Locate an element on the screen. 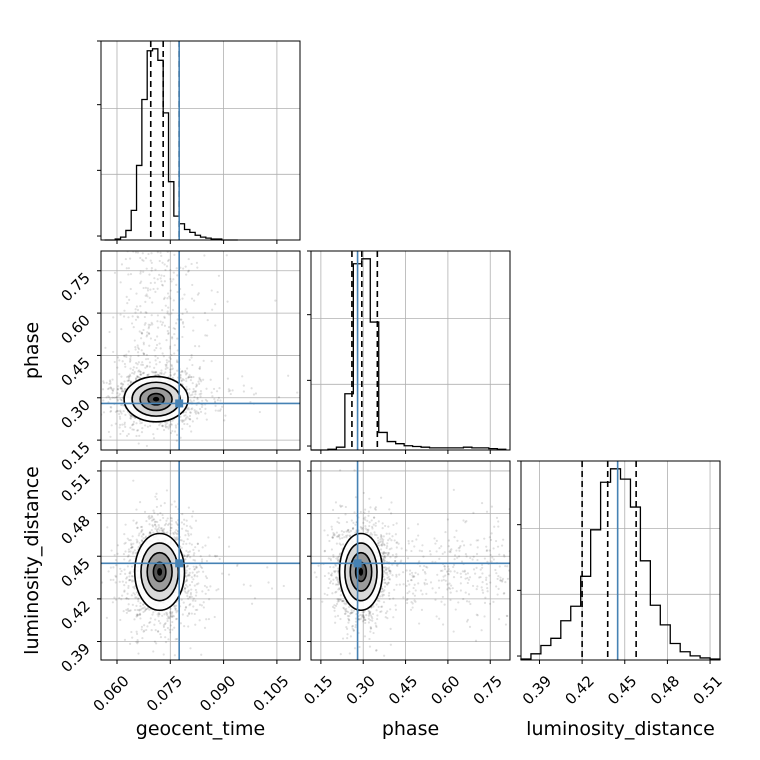 The width and height of the screenshot is (760, 760). panel-geocent_time-luminosity_distance is located at coordinates (200, 560).